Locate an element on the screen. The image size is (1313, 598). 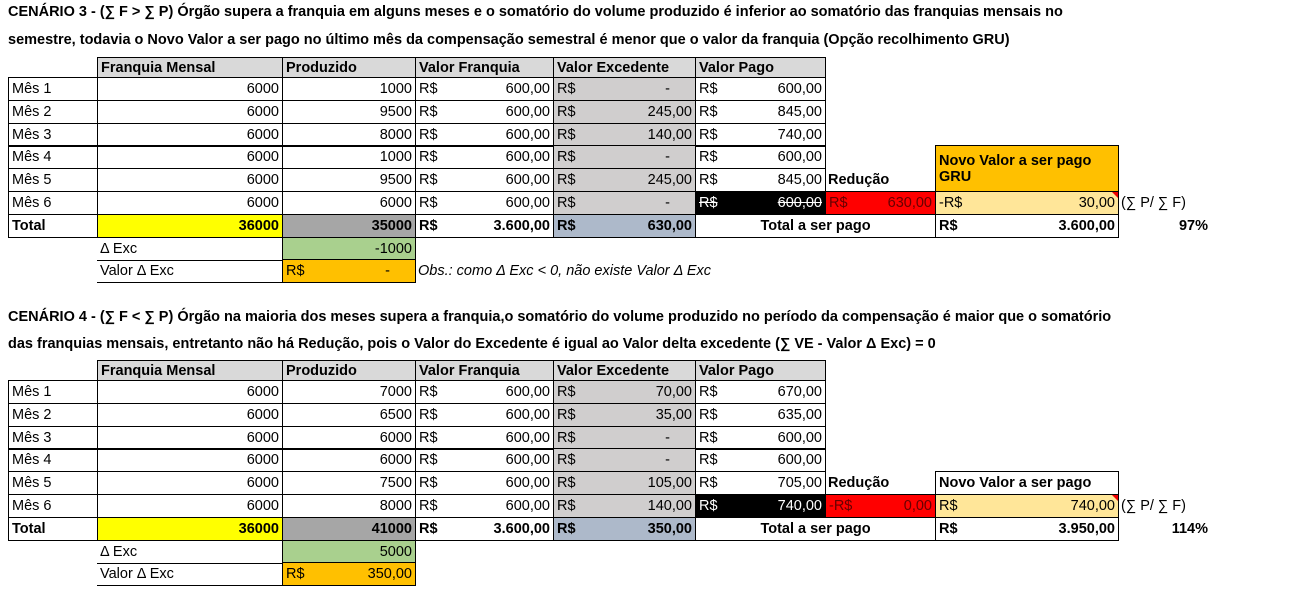
reducao-value: R$ 630,00 is located at coordinates (880, 203).